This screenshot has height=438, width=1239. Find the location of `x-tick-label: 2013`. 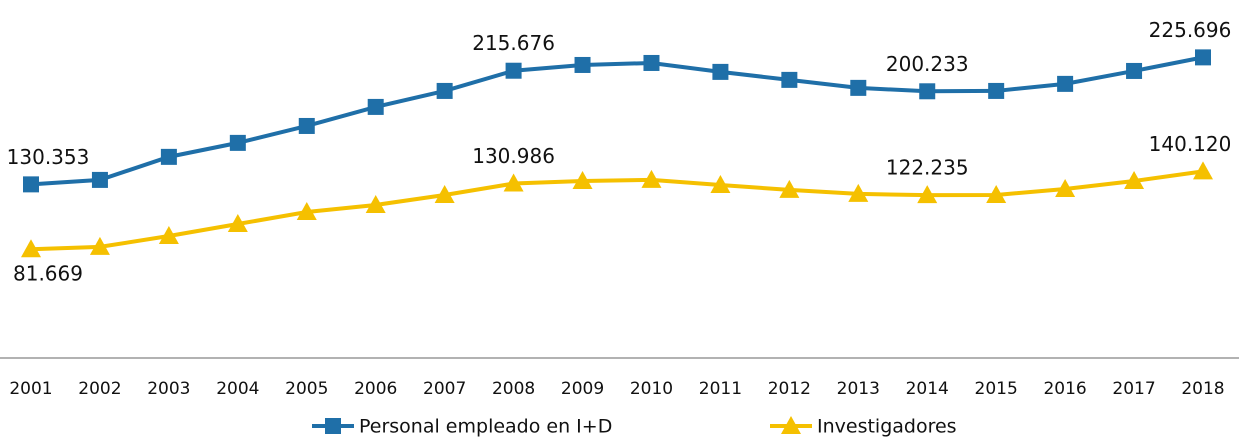

x-tick-label: 2013 is located at coordinates (858, 389).